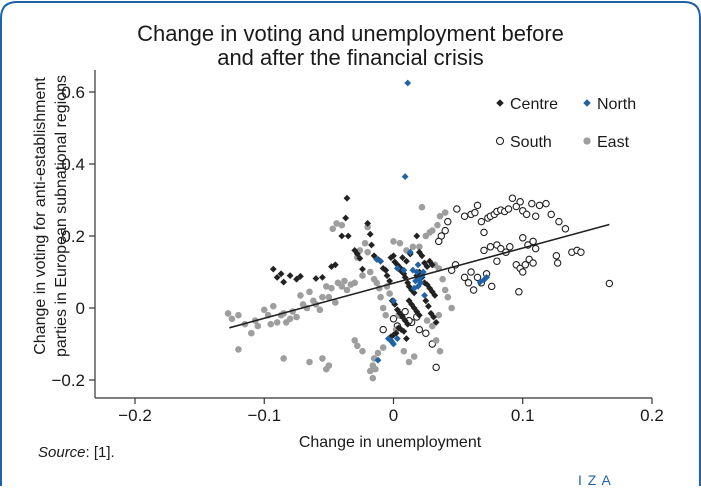 Image resolution: width=701 pixels, height=488 pixels. What do you see at coordinates (73, 164) in the screenshot?
I see `y-tick-label: 0.4` at bounding box center [73, 164].